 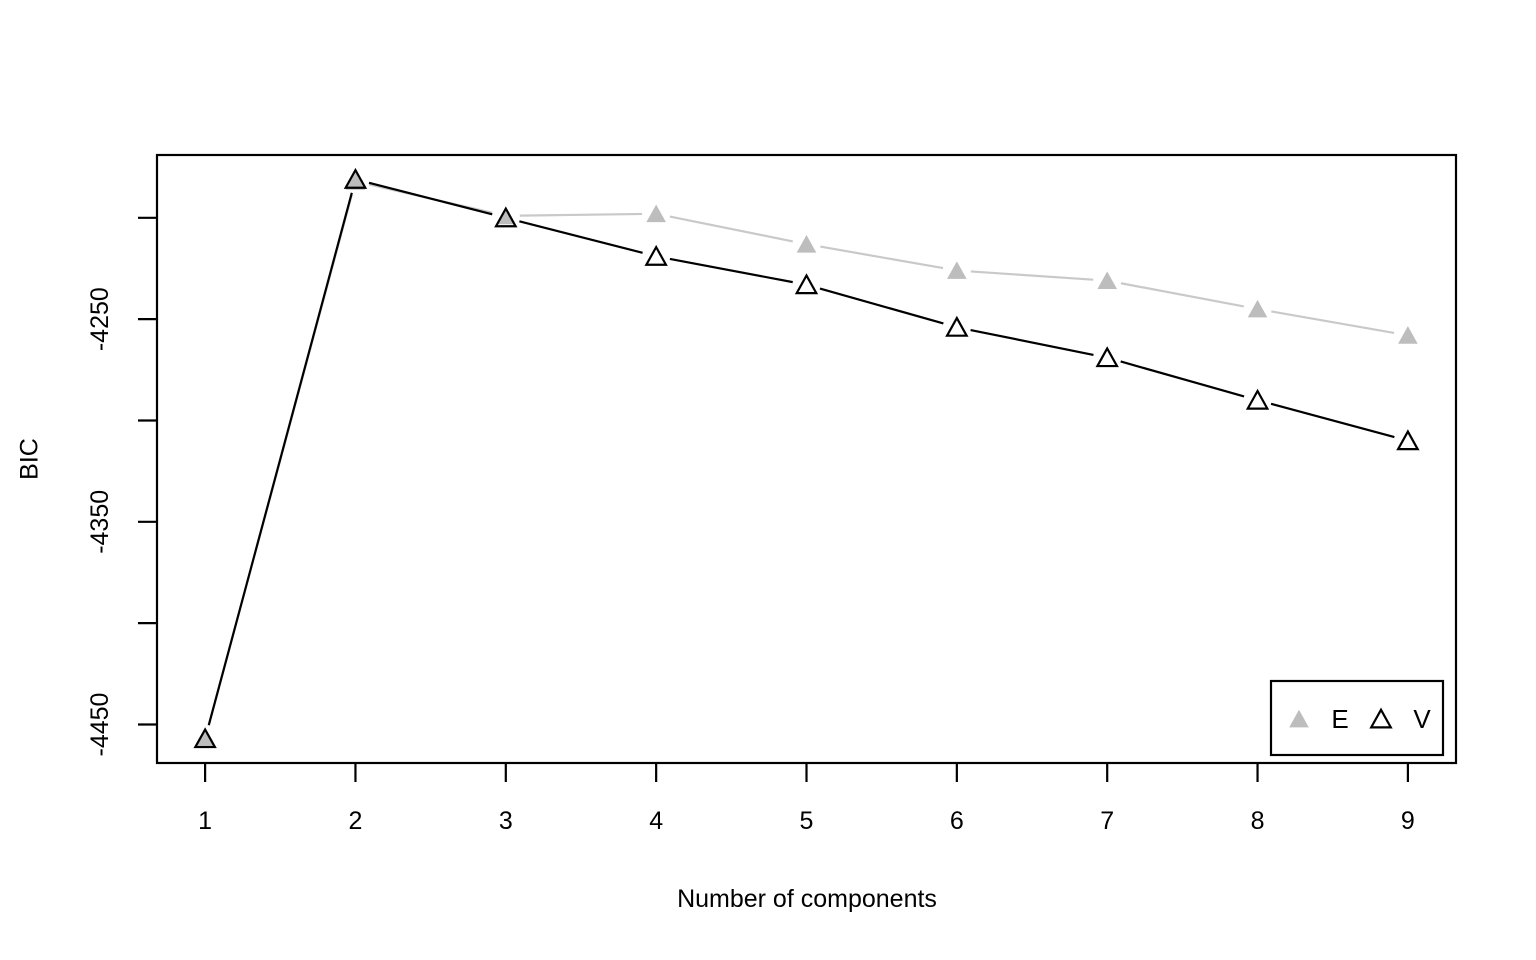 What do you see at coordinates (1107, 821) in the screenshot?
I see `x-tick-label: 7` at bounding box center [1107, 821].